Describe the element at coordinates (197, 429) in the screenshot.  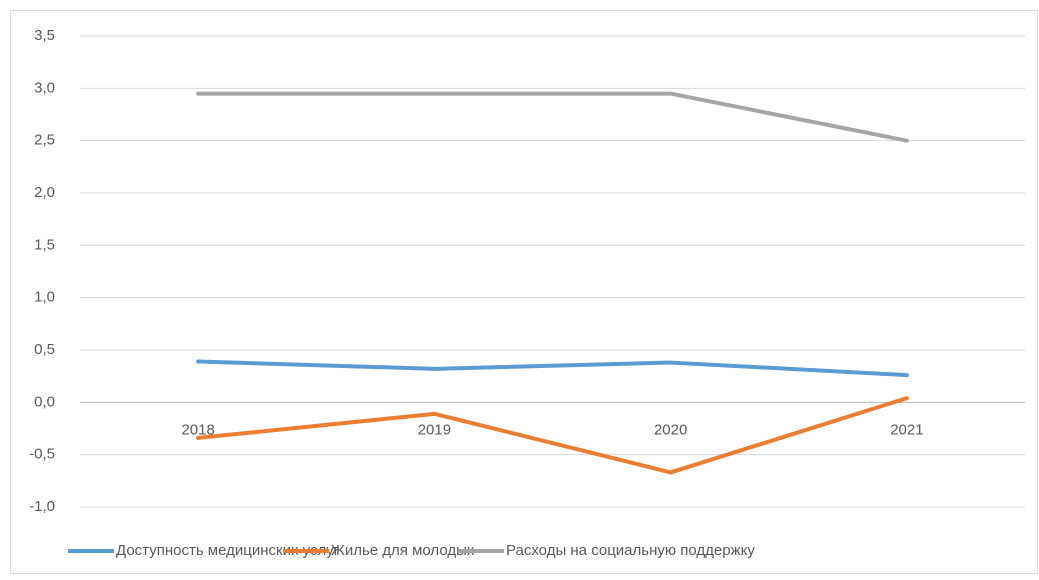
I see `x-tick-label: 2018` at that location.